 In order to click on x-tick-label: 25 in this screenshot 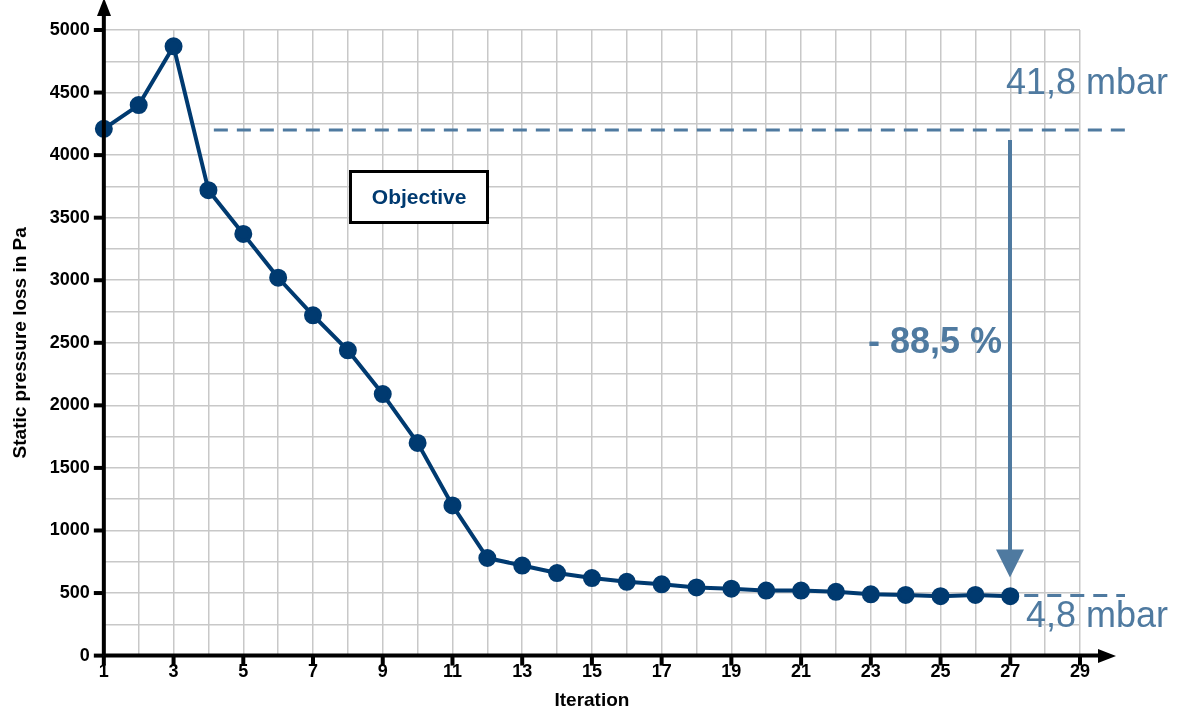, I will do `click(940, 671)`.